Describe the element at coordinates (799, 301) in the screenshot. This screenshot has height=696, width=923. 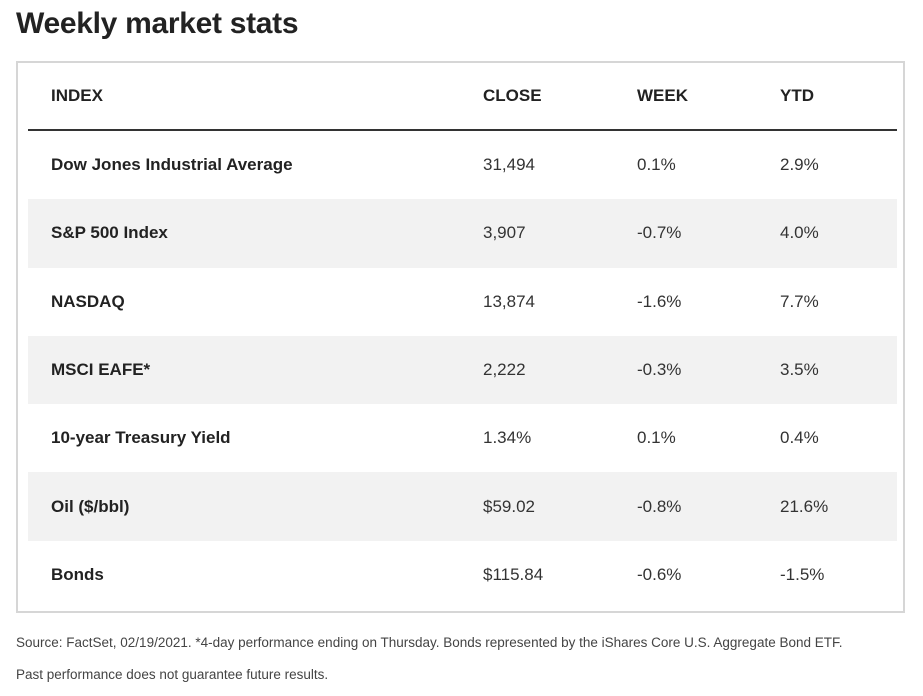
I see `ytd-cell: 7.7%` at that location.